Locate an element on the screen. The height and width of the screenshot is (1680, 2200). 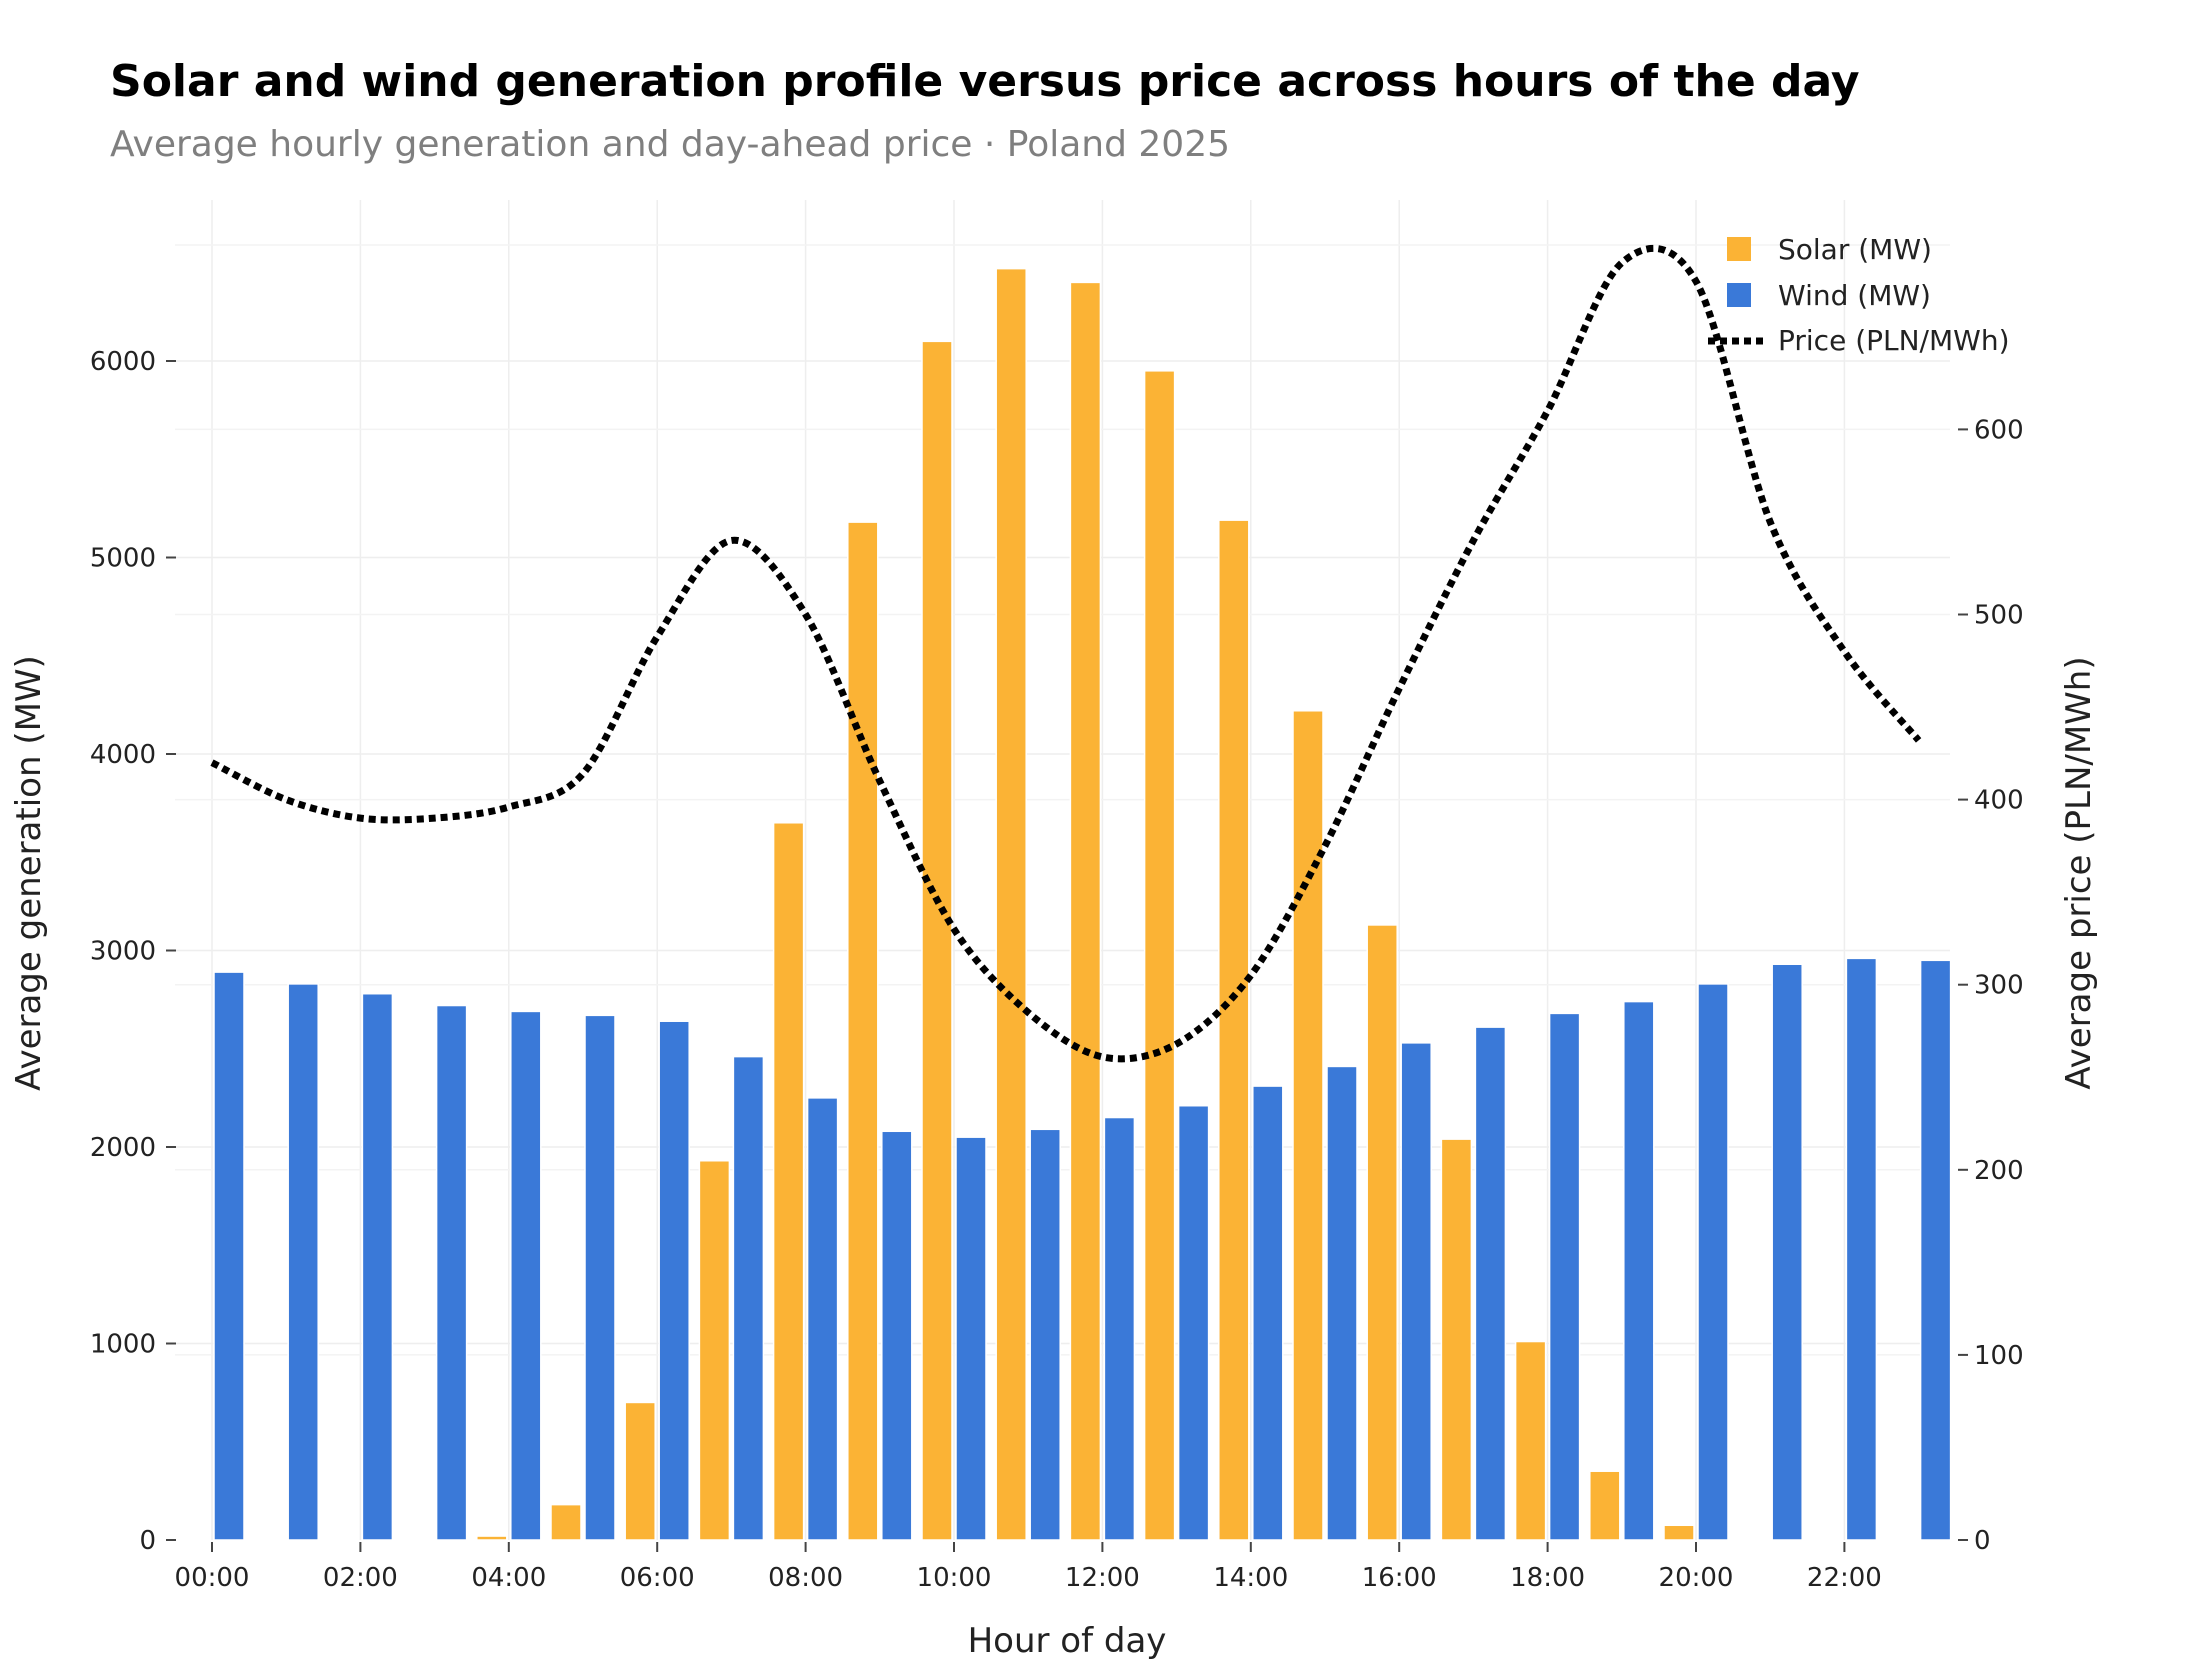
legend-solar-label: Solar (MW) is located at coordinates (1855, 249).